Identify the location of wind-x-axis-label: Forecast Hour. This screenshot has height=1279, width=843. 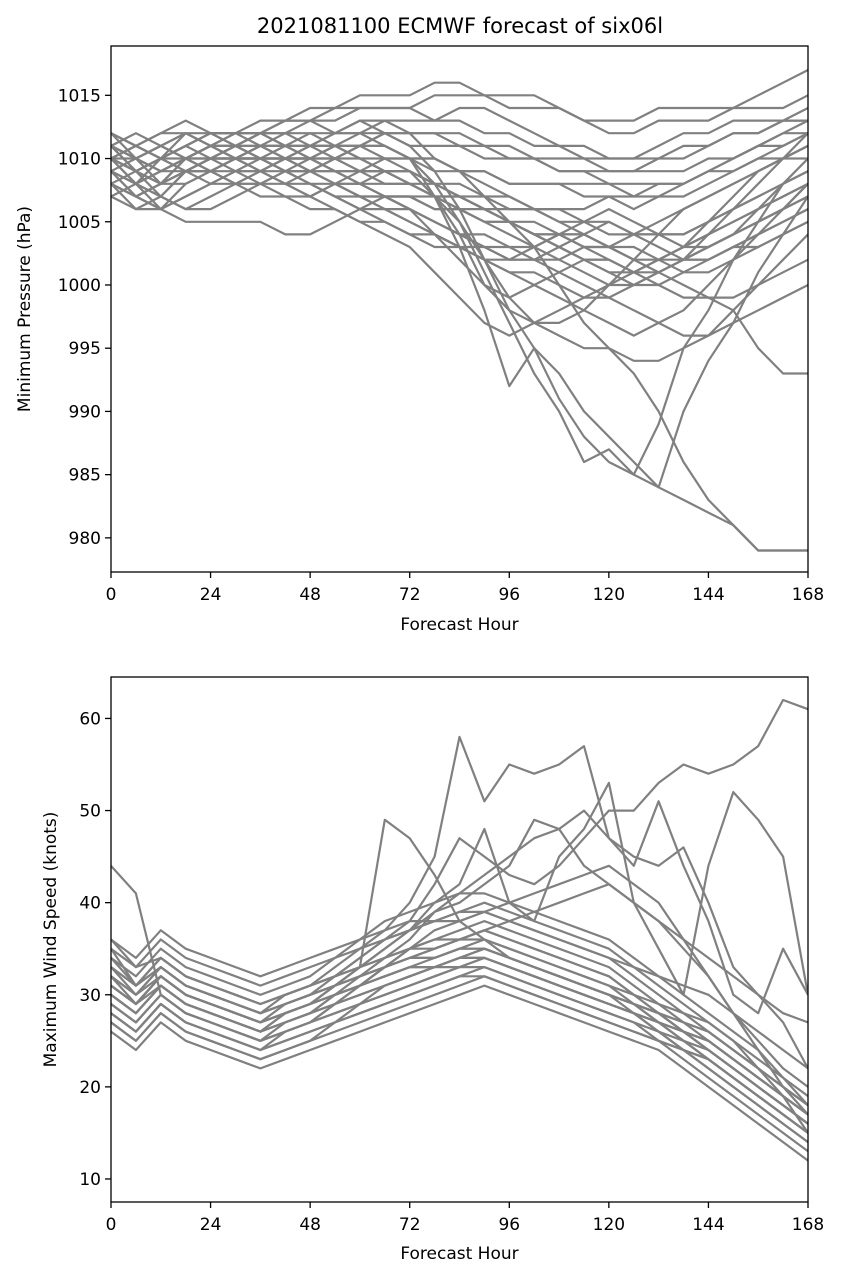
(459, 1254).